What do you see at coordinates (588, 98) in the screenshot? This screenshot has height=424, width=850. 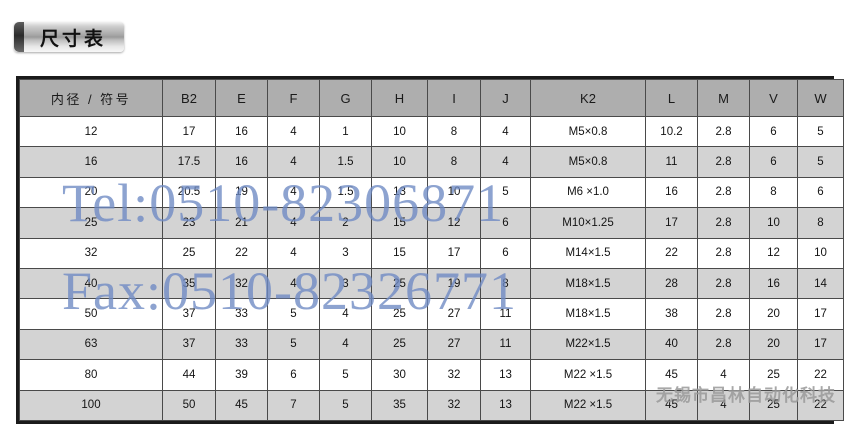 I see `column-header-k2: K2` at bounding box center [588, 98].